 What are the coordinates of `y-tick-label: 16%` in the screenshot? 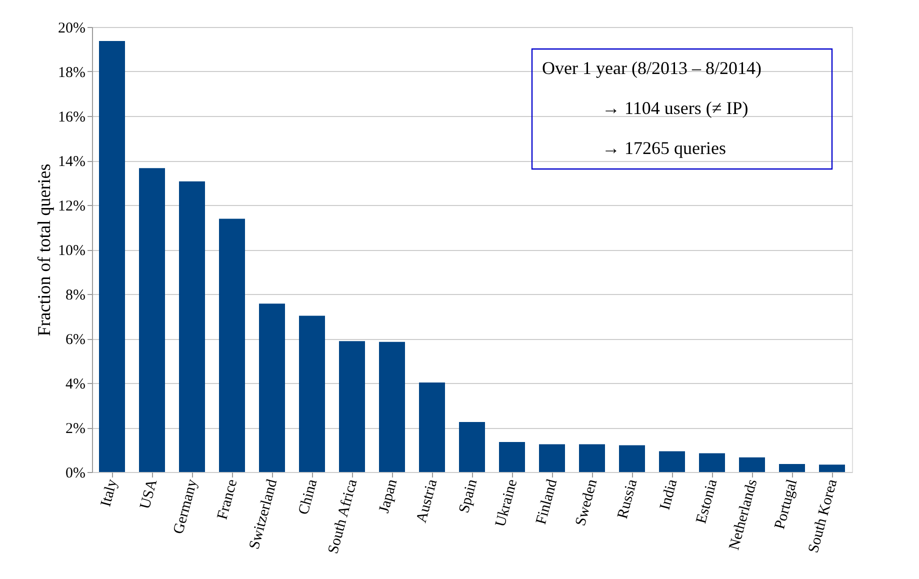 It's located at (72, 118).